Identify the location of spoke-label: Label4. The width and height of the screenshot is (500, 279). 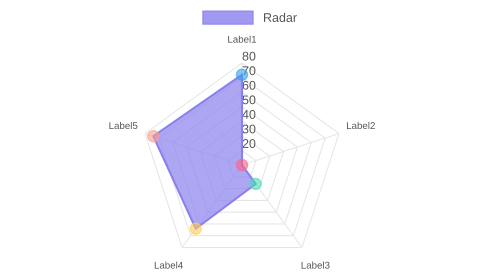
(168, 265).